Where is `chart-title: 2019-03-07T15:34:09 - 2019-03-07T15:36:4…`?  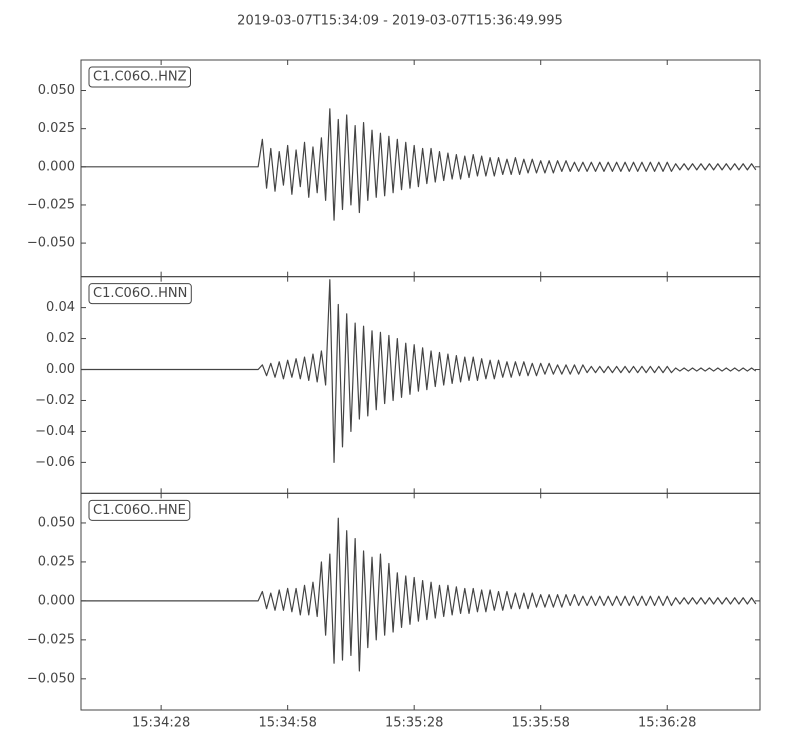 chart-title: 2019-03-07T15:34:09 - 2019-03-07T15:36:4… is located at coordinates (400, 21).